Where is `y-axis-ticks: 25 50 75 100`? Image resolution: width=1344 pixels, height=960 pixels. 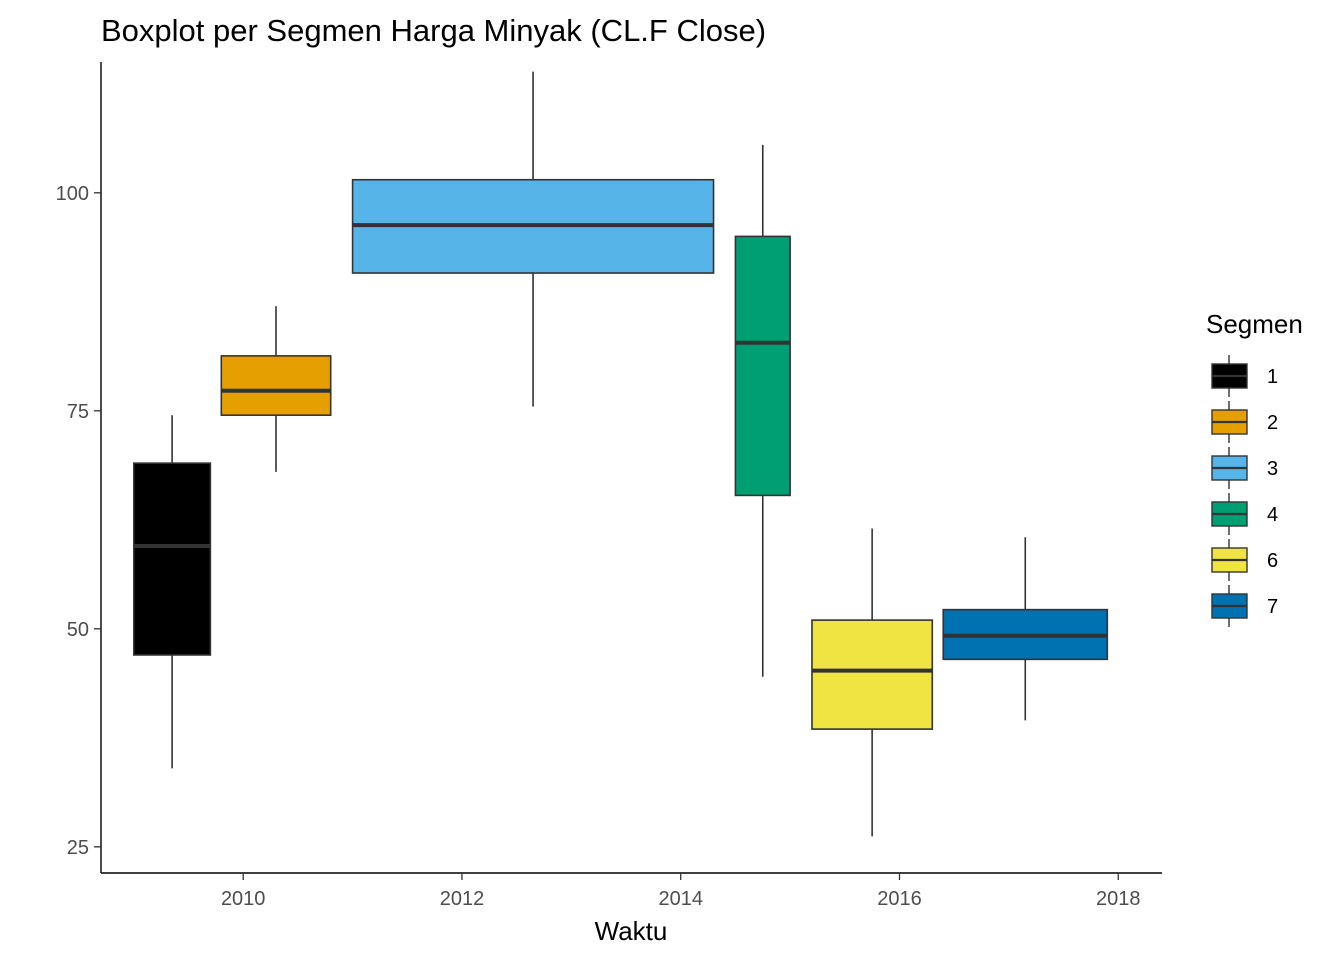 y-axis-ticks: 25 50 75 100 is located at coordinates (78, 521).